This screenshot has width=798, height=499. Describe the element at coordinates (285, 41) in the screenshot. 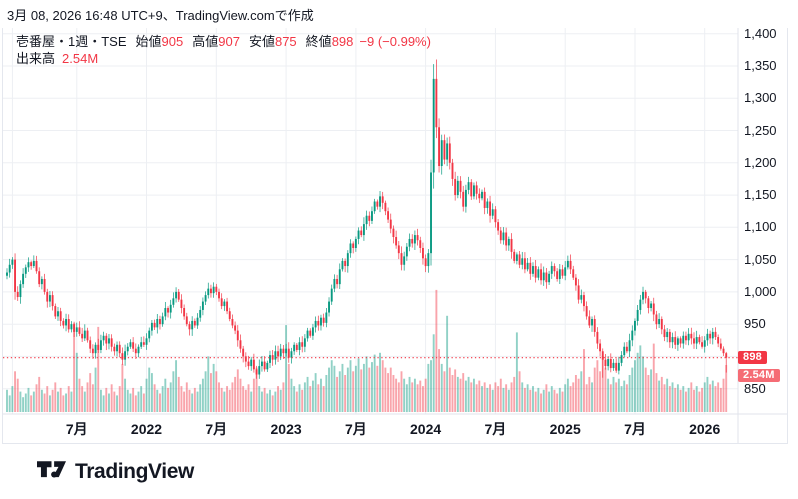

I see `low-value: 875` at that location.